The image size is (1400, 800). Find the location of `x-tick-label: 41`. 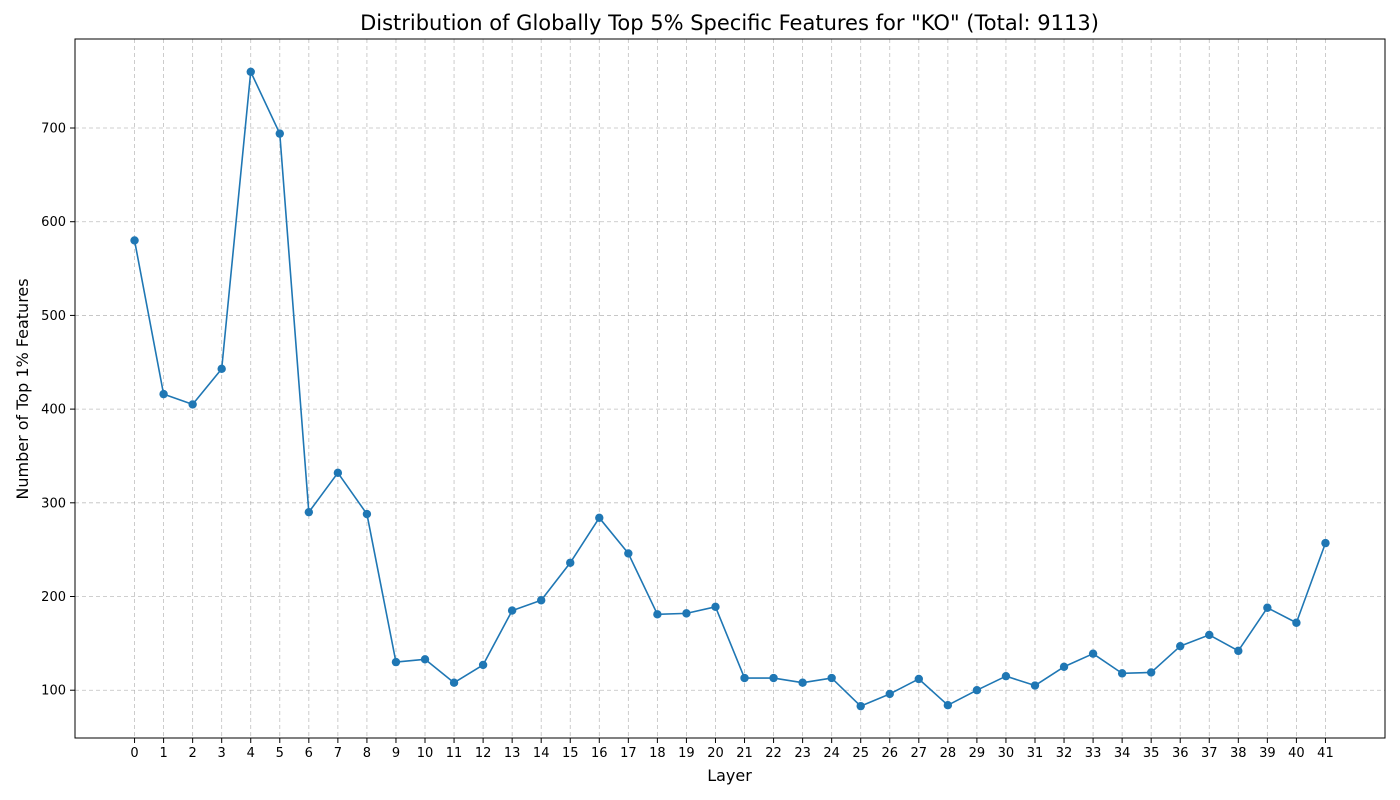

x-tick-label: 41 is located at coordinates (1325, 753).